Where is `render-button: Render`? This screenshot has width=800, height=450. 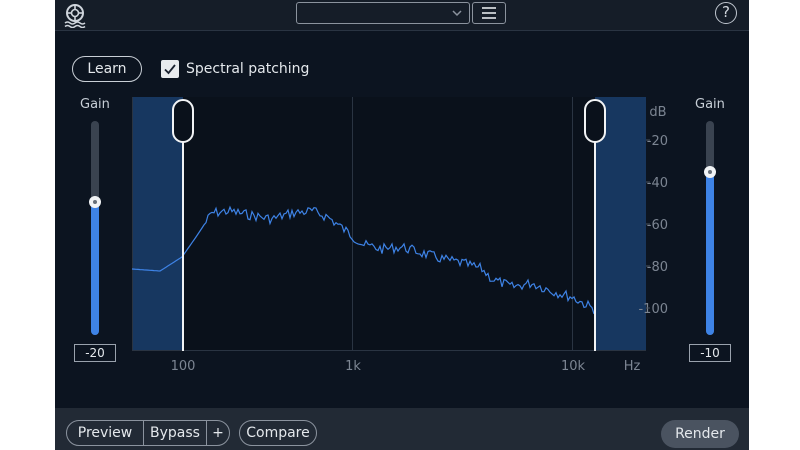 render-button: Render is located at coordinates (700, 434).